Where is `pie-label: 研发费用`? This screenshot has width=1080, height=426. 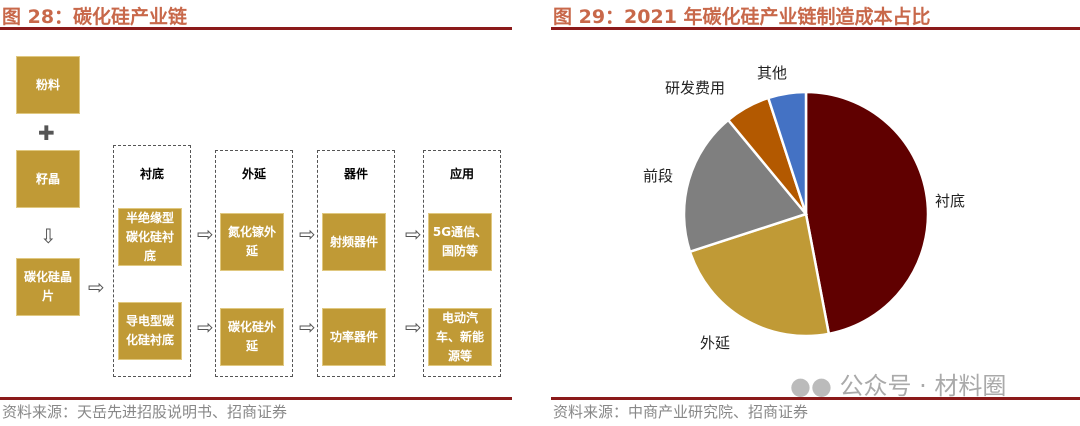 pie-label: 研发费用 is located at coordinates (695, 88).